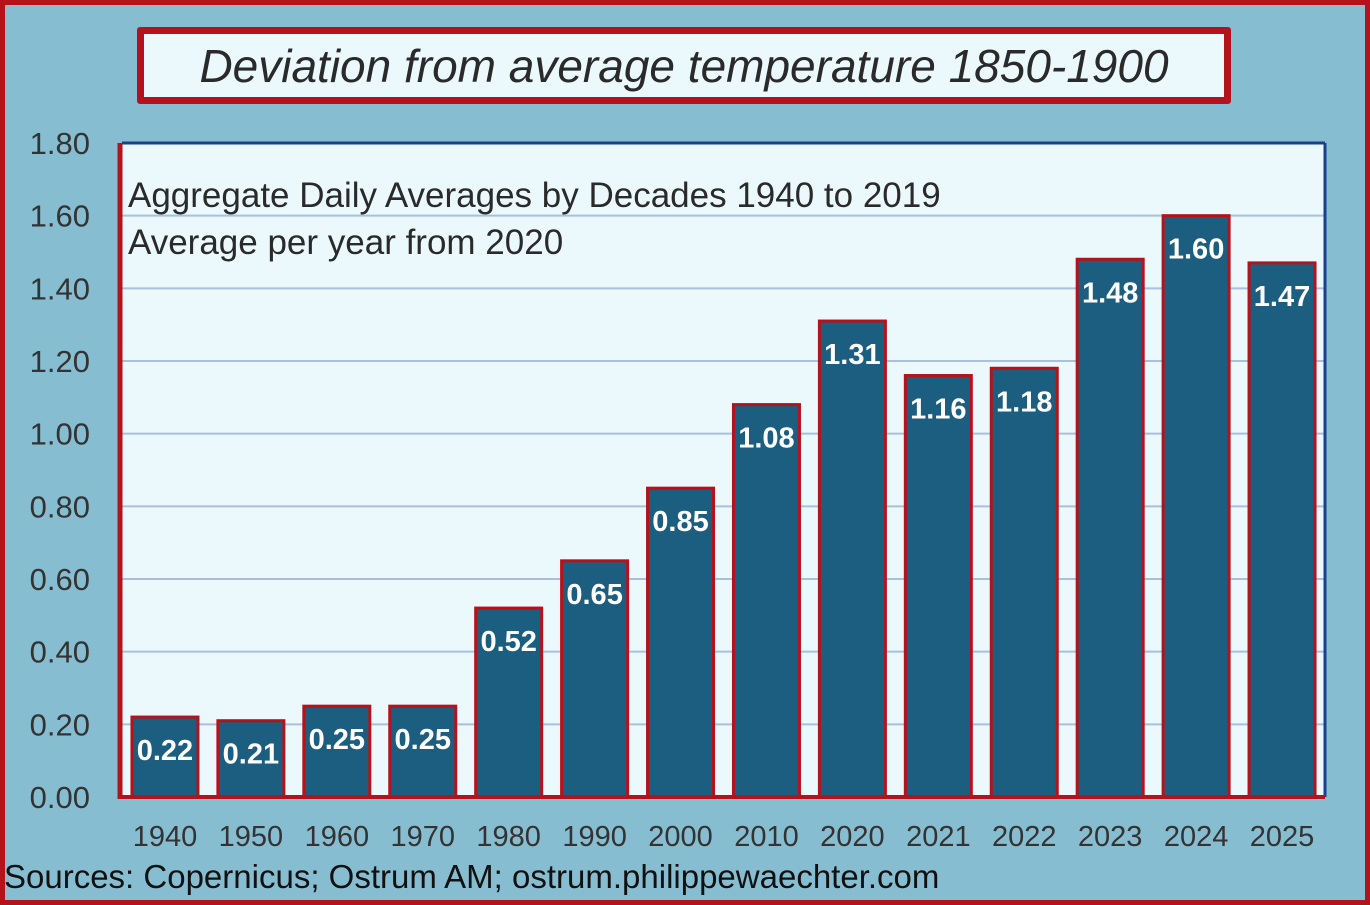 The image size is (1370, 905). I want to click on x-tick-label: 1950, so click(251, 837).